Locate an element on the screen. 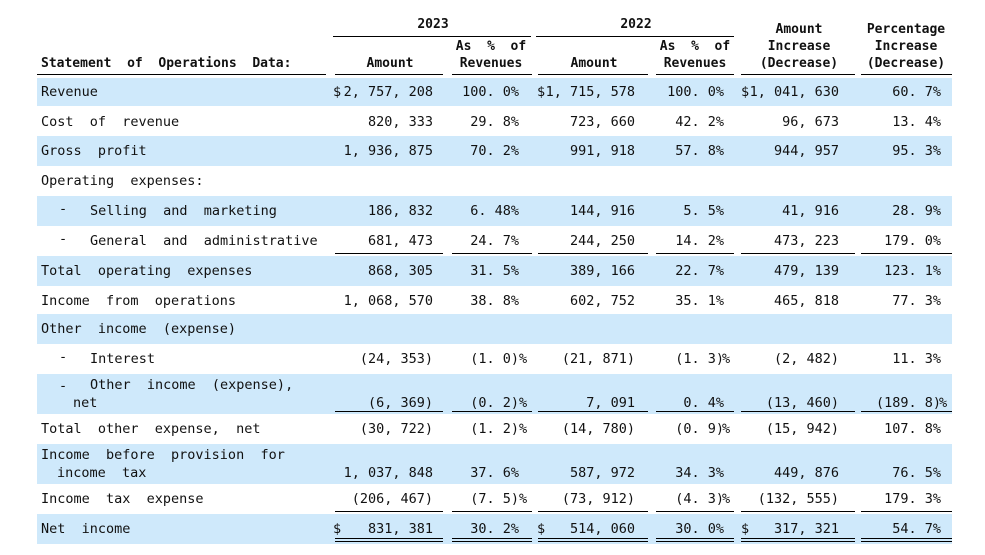 This screenshot has width=985, height=555. value-pinc: 123. 1% is located at coordinates (912, 271).